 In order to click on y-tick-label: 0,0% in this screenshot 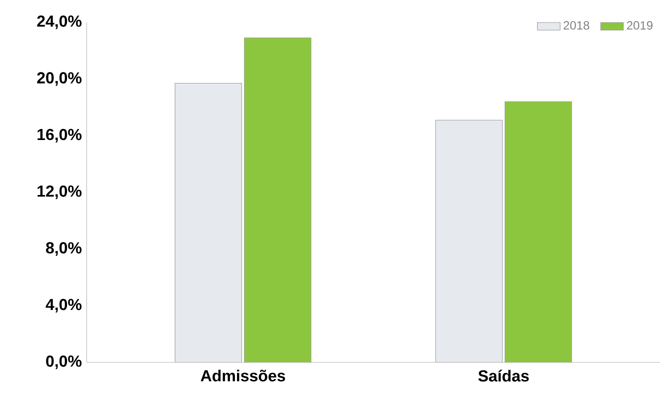, I will do `click(64, 363)`.